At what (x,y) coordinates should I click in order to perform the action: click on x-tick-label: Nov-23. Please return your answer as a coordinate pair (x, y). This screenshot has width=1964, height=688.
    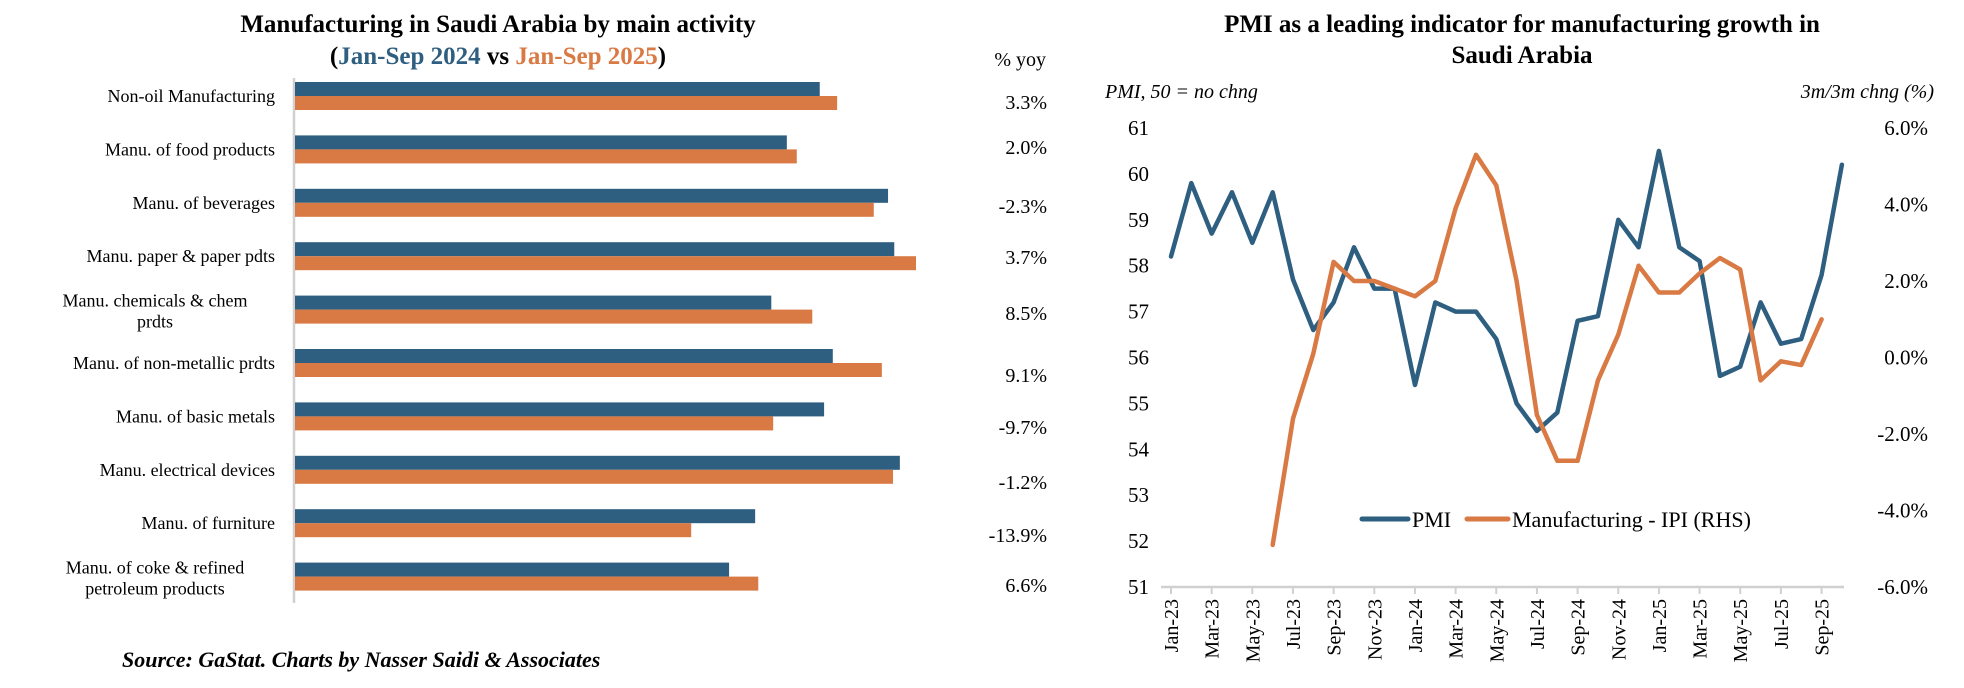
    Looking at the image, I should click on (1375, 629).